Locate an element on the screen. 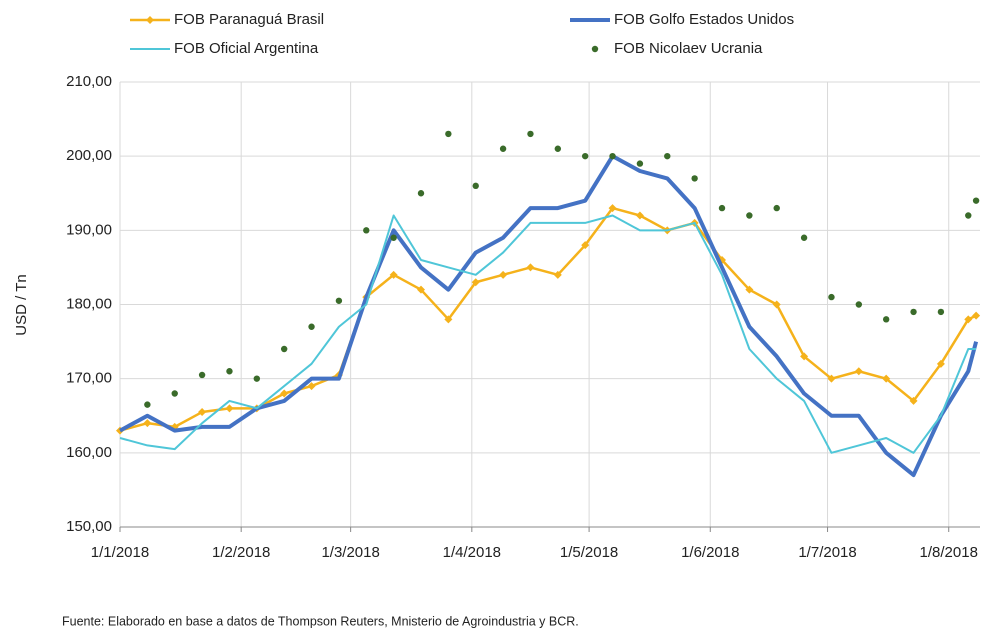 This screenshot has height=636, width=990. x-tick-label: 1/6/2018 is located at coordinates (710, 552).